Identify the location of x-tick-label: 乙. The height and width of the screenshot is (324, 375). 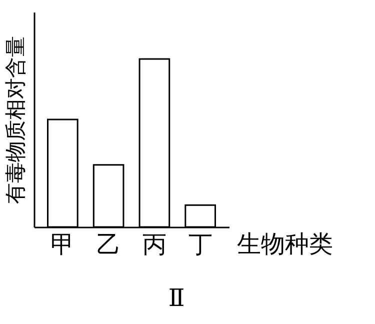
(108, 244).